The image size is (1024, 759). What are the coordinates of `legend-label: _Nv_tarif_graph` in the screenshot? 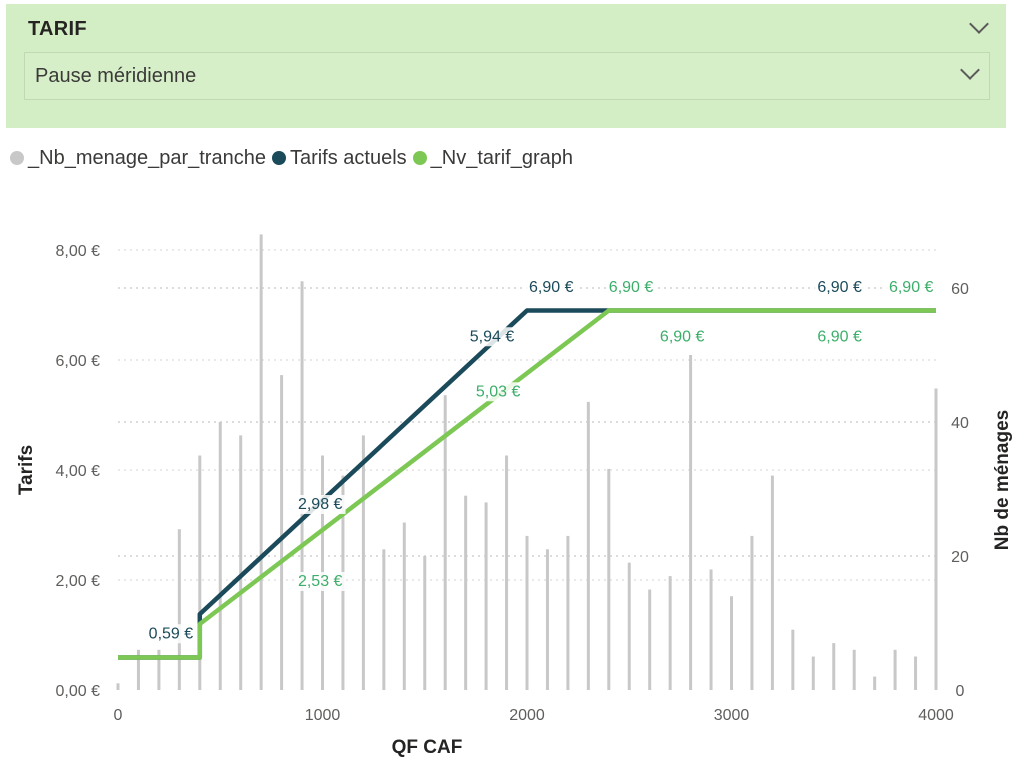 It's located at (501, 157).